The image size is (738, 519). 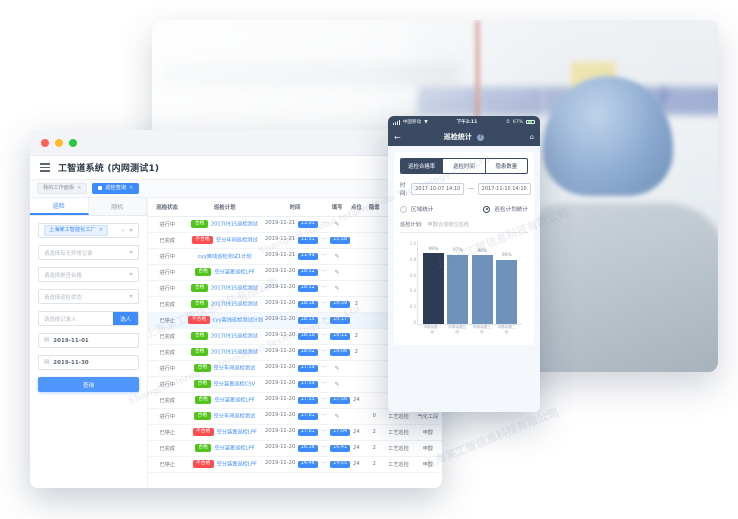 I want to click on cell-points, so click(x=356, y=256).